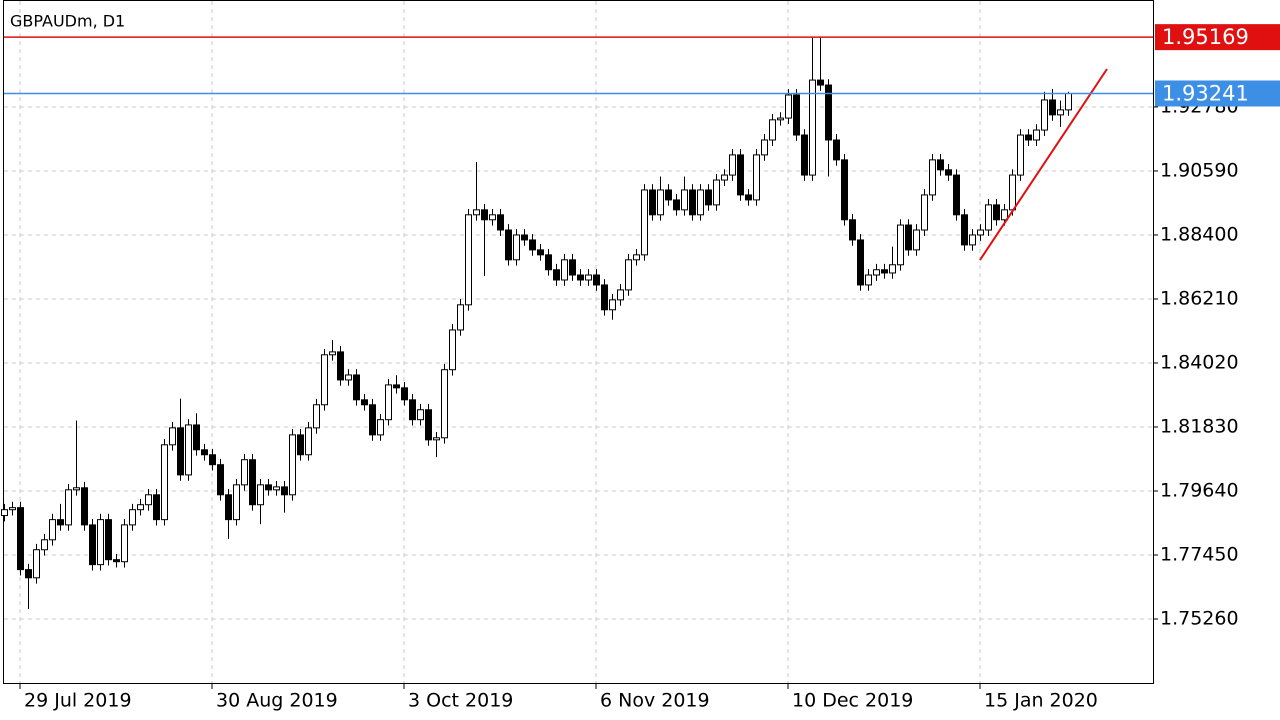  What do you see at coordinates (1205, 37) in the screenshot?
I see `price-box-label: 1.95169` at bounding box center [1205, 37].